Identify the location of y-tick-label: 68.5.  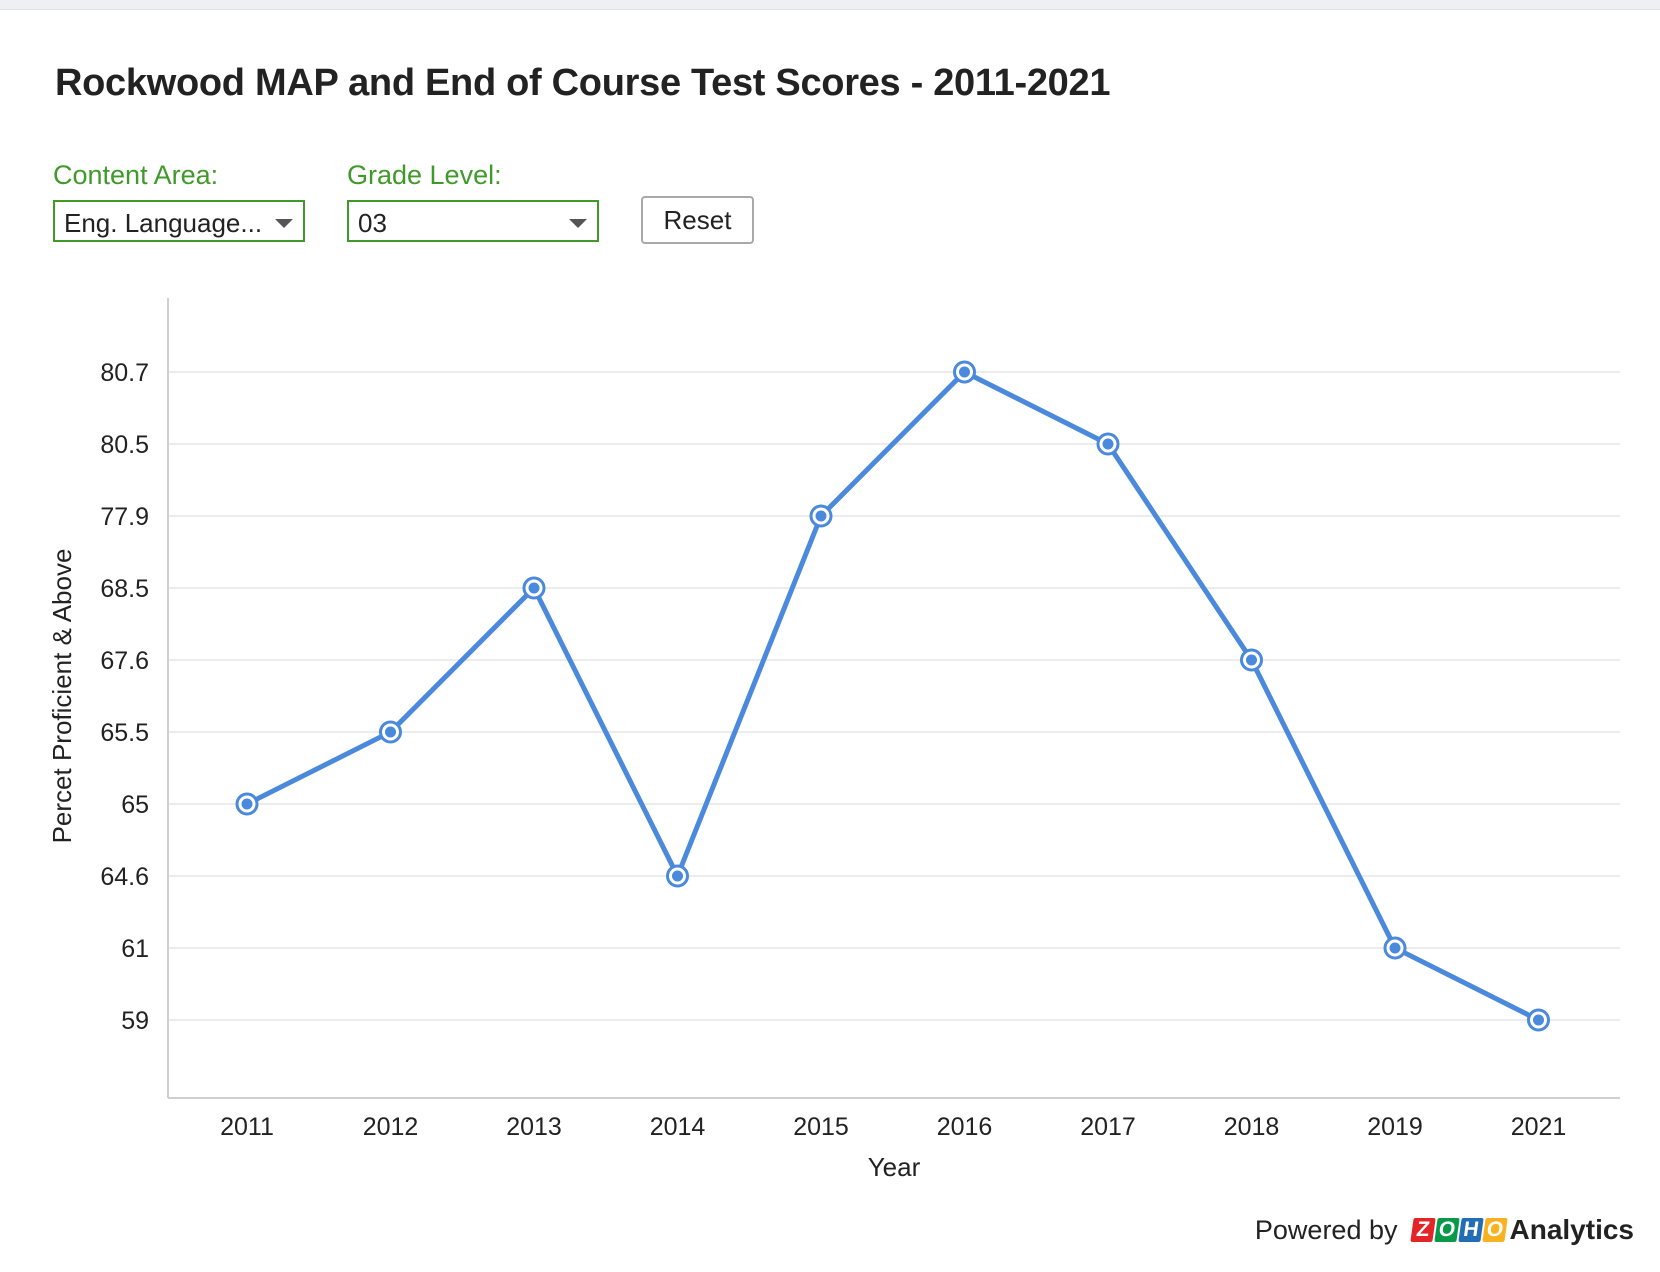
(124, 589).